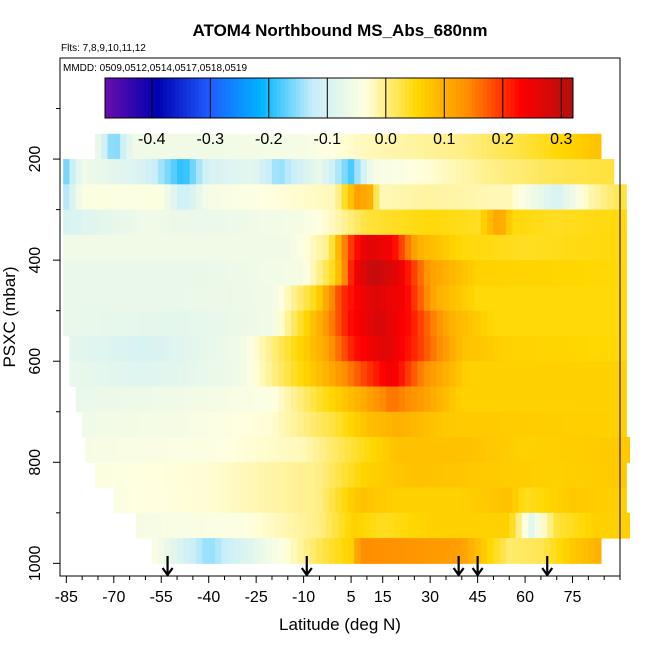 This screenshot has width=650, height=650. What do you see at coordinates (306, 566) in the screenshot?
I see `flight-arrow` at bounding box center [306, 566].